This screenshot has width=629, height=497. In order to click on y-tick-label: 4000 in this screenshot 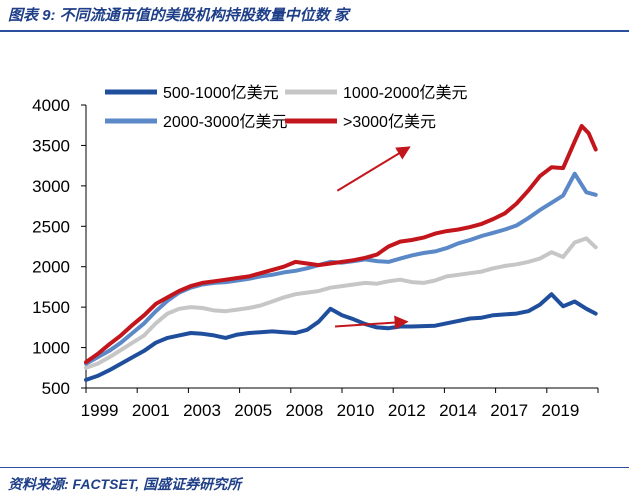, I will do `click(51, 105)`.